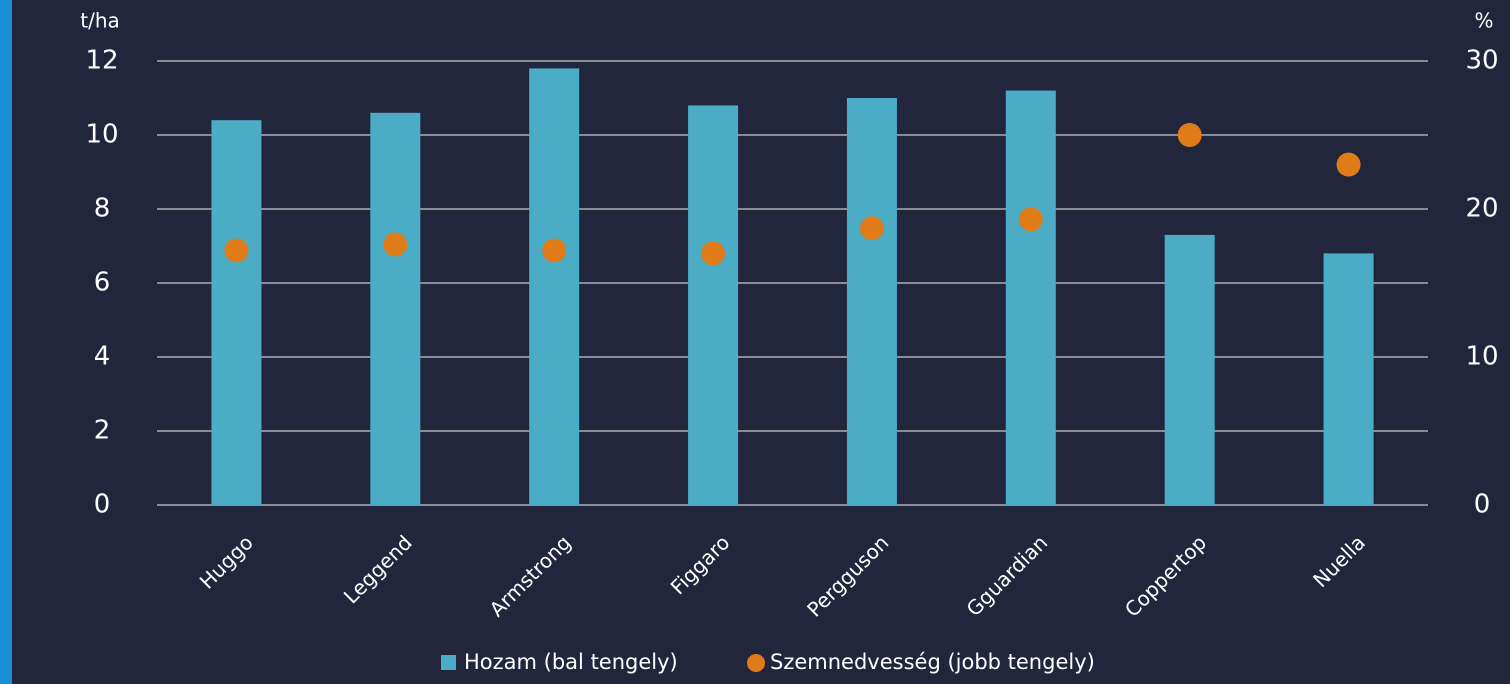 This screenshot has height=684, width=1510. I want to click on x-tick-label: Figgaro, so click(700, 564).